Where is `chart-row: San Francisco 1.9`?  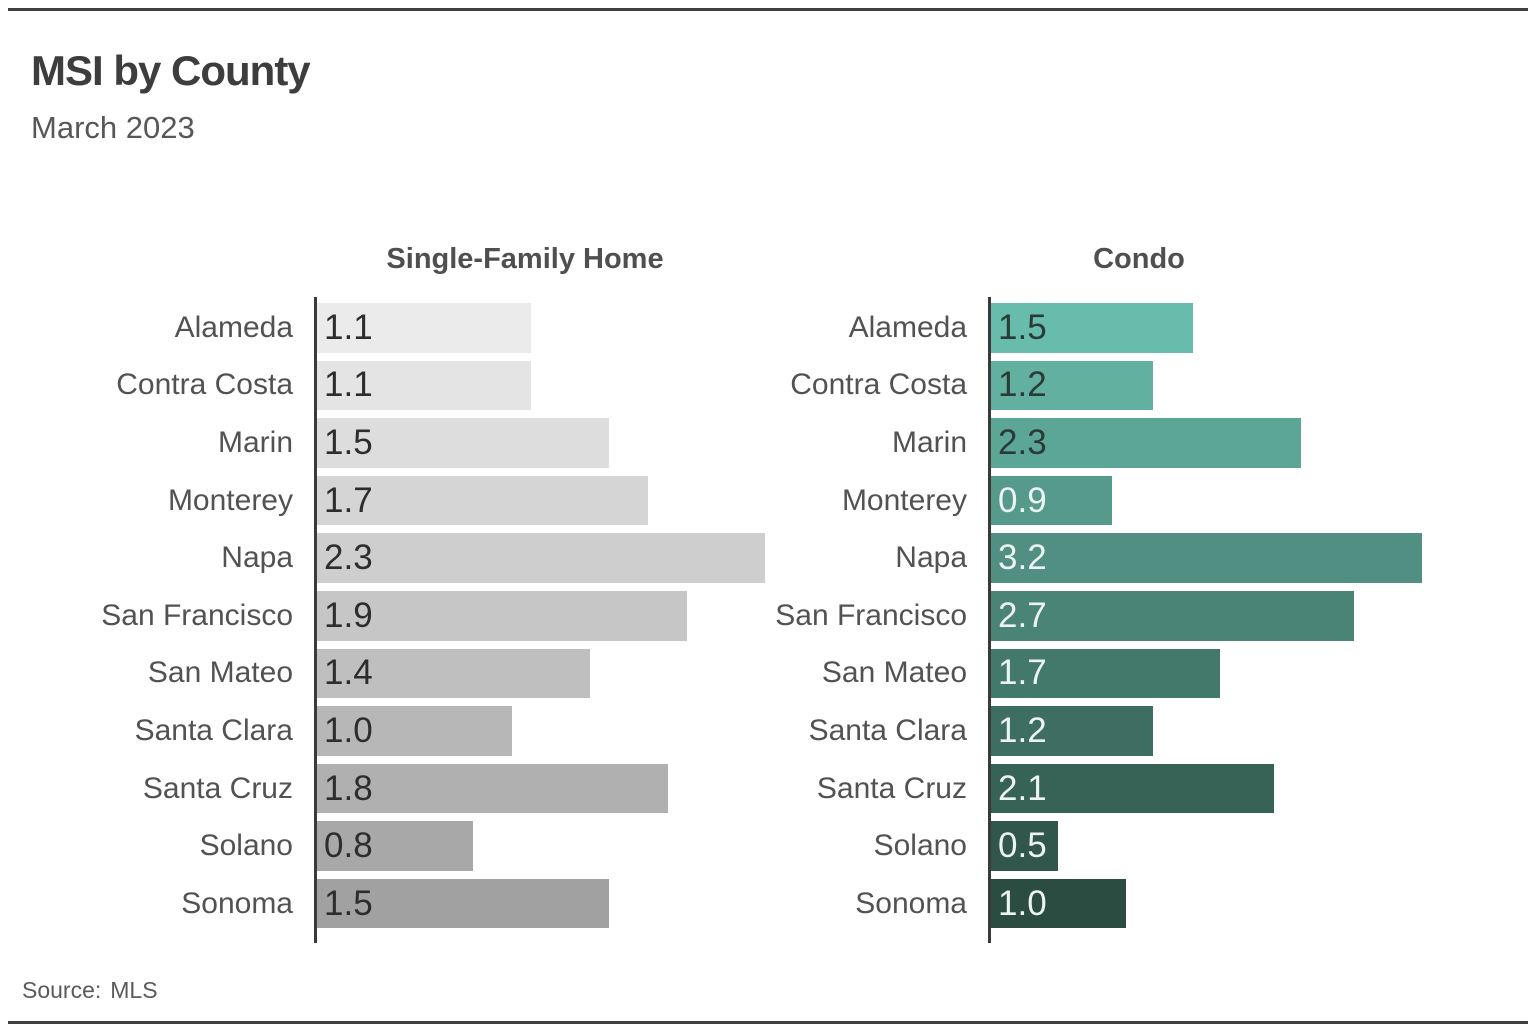 chart-row: San Francisco 1.9 is located at coordinates (446, 616).